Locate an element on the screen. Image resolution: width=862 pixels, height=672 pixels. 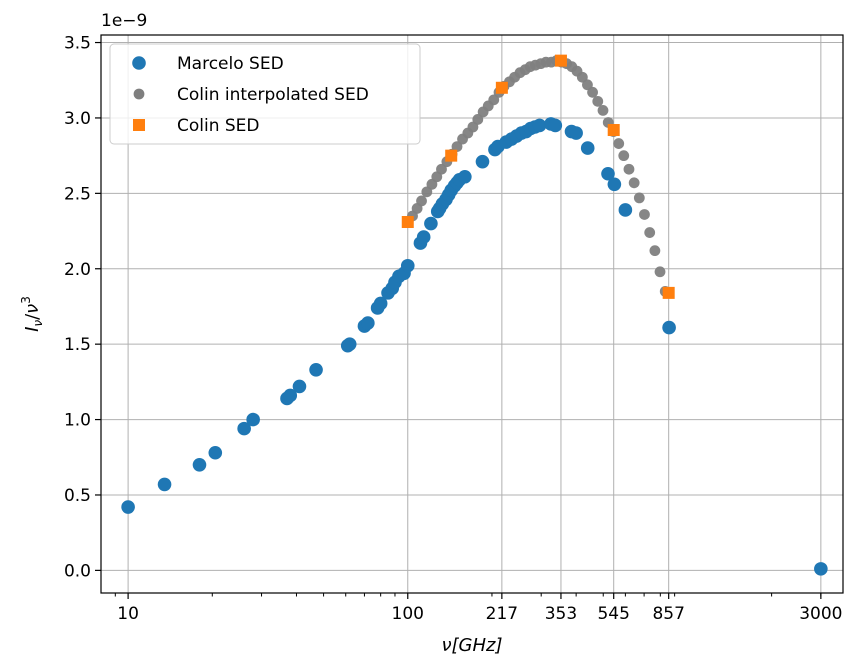
y-label-sep: / is located at coordinates (32, 316).